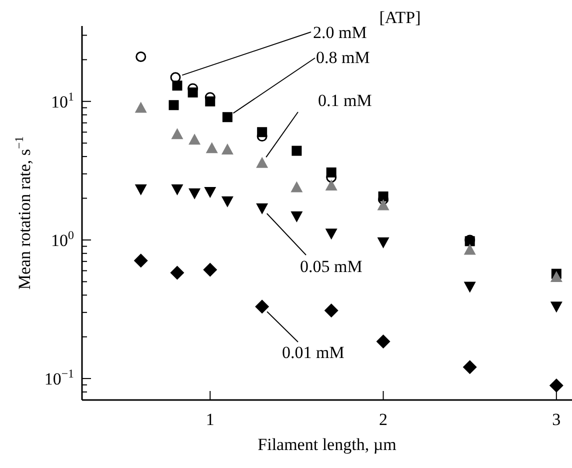 The image size is (572, 468). What do you see at coordinates (327, 444) in the screenshot?
I see `x-axis-title: Filament length, µm` at bounding box center [327, 444].